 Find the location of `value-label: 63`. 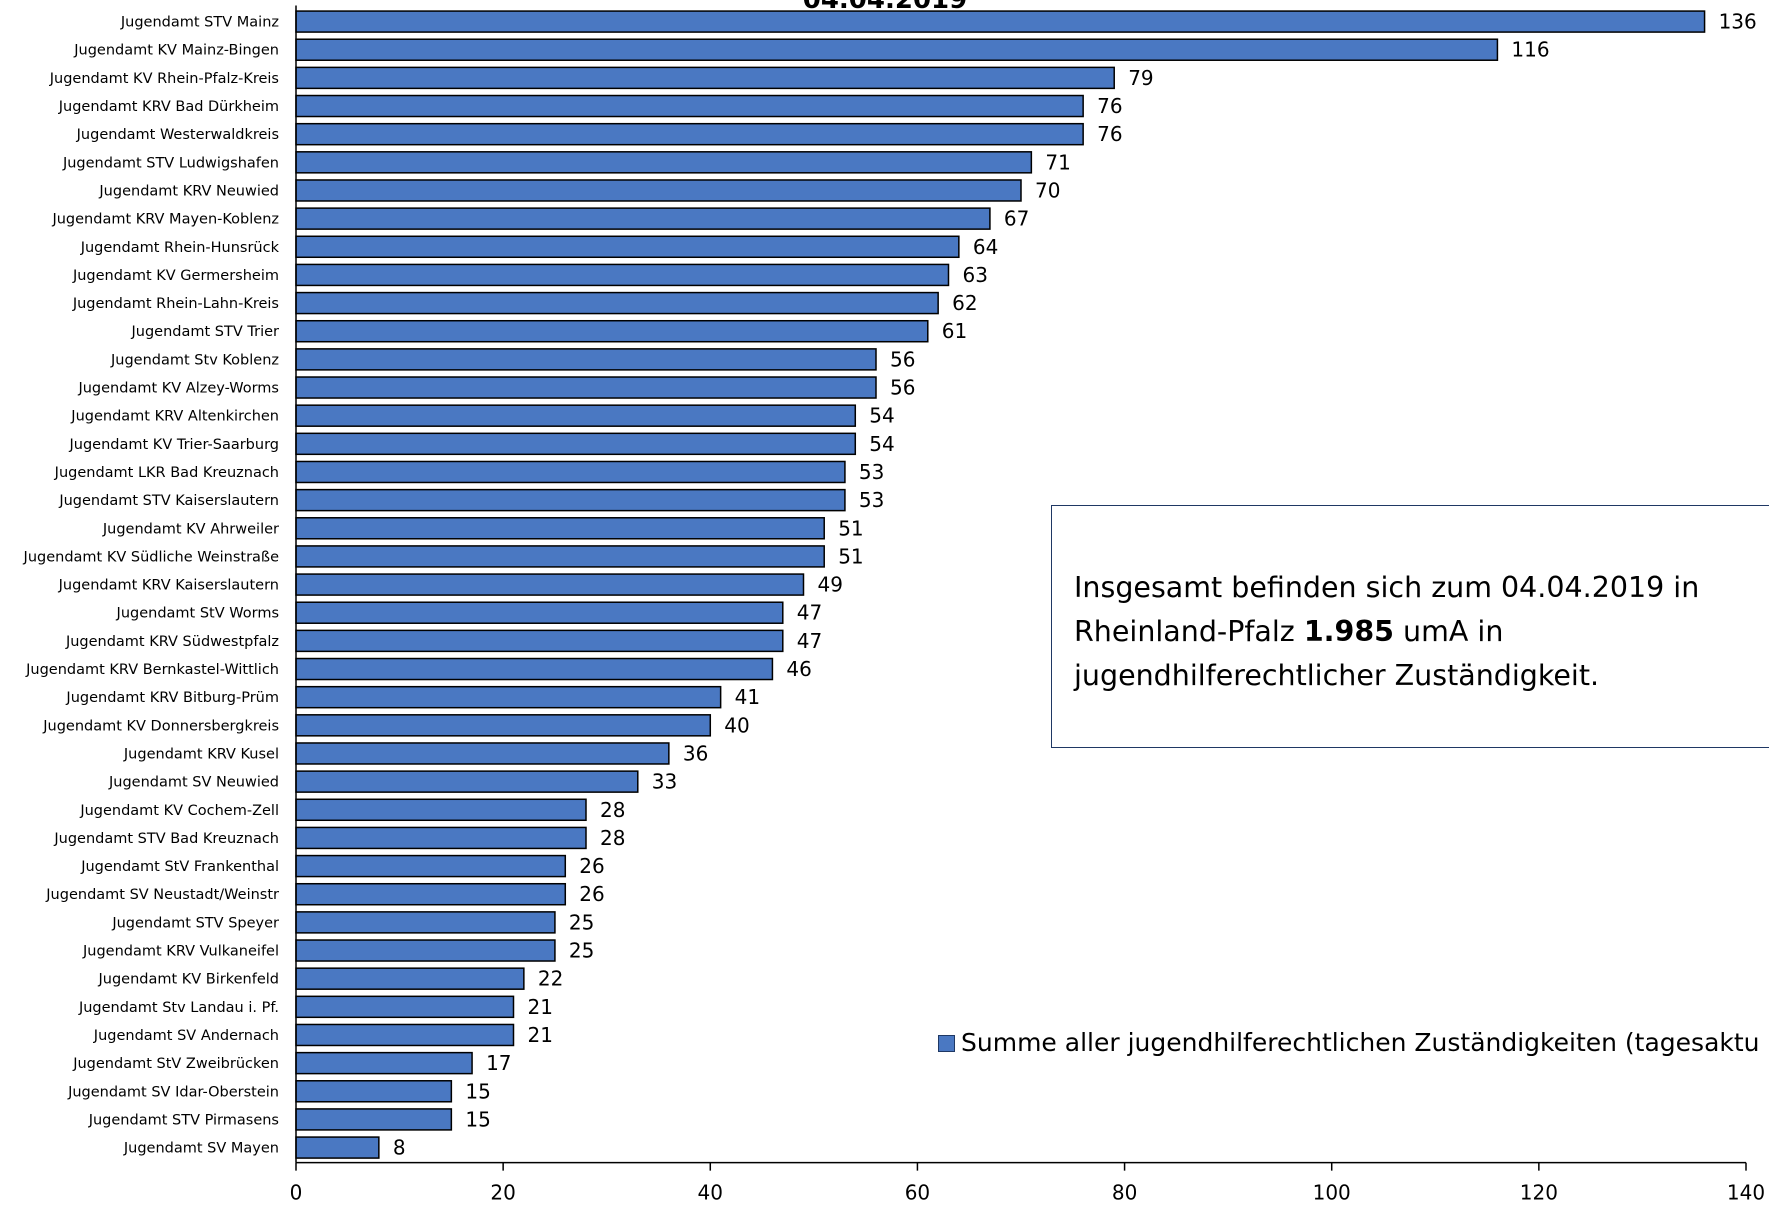

value-label: 63 is located at coordinates (975, 275).